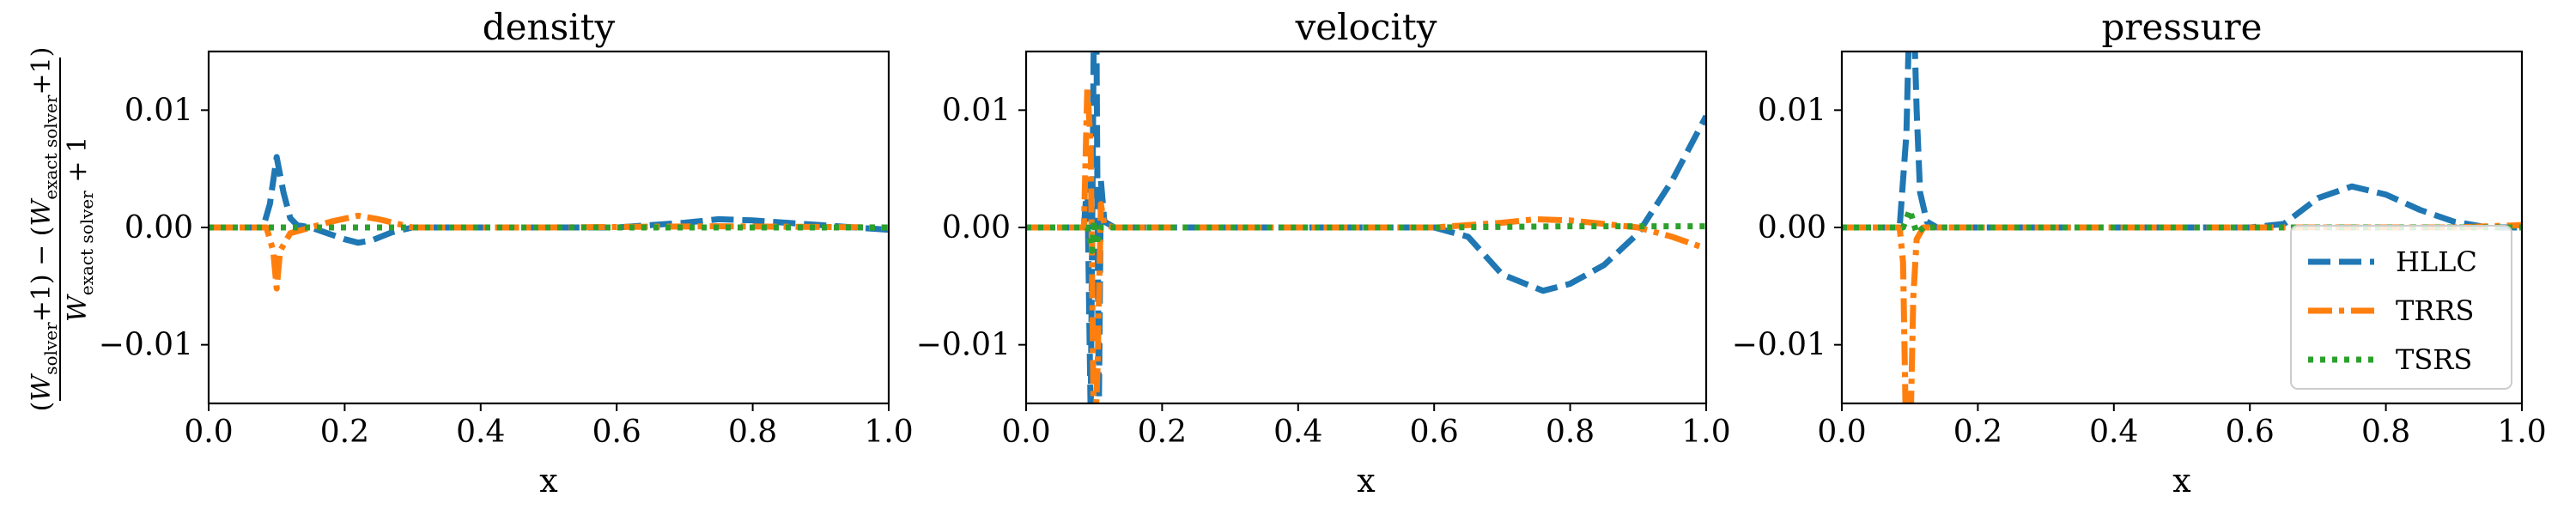 The height and width of the screenshot is (515, 2576). I want to click on ylabel-den-w: W, so click(78, 308).